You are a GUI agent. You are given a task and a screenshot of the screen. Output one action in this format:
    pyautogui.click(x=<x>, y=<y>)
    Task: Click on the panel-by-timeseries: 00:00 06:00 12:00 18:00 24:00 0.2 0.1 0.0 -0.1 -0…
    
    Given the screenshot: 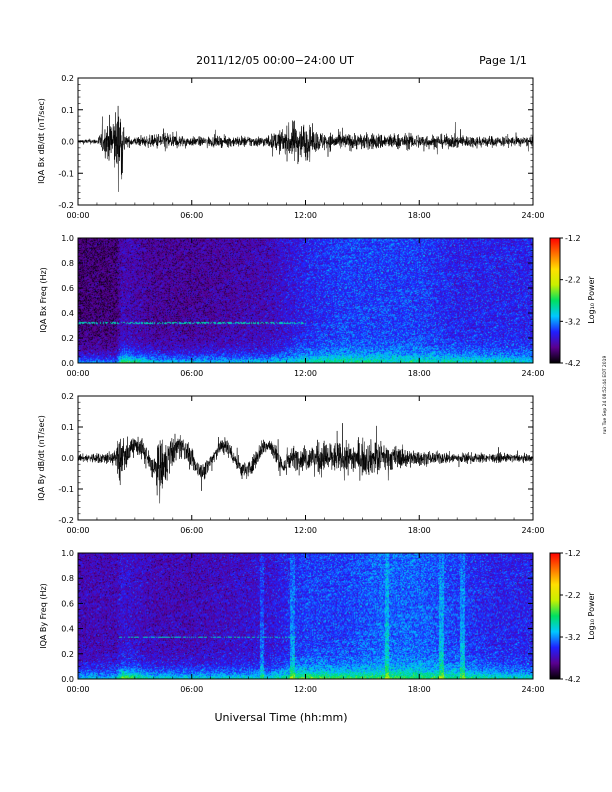 What is the action you would take?
    pyautogui.click(x=291, y=463)
    